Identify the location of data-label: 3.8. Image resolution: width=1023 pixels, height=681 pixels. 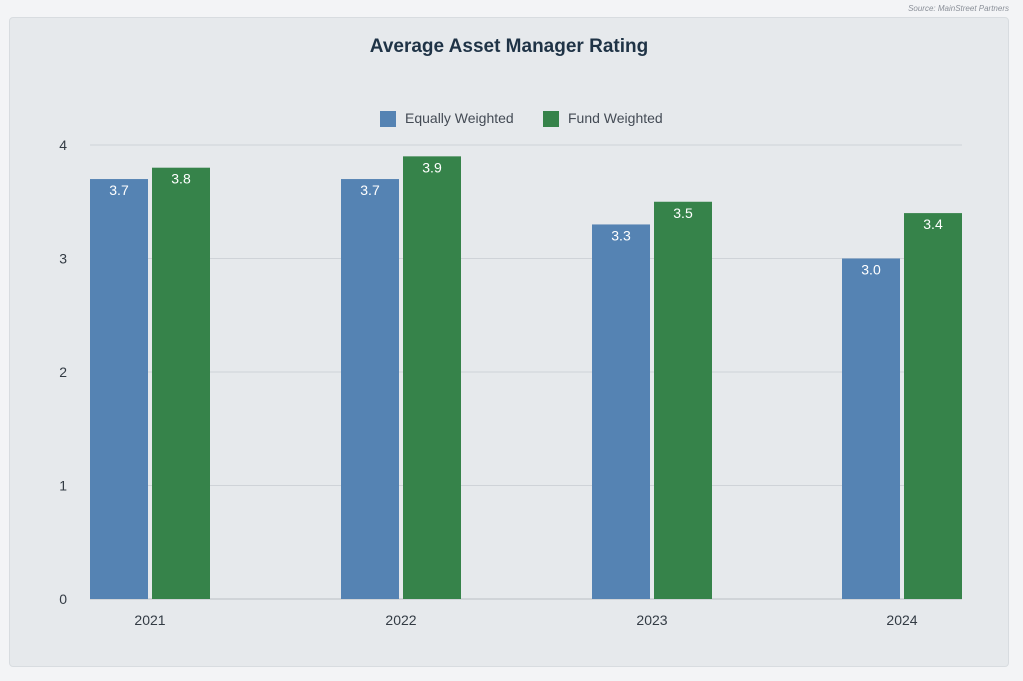
(181, 179).